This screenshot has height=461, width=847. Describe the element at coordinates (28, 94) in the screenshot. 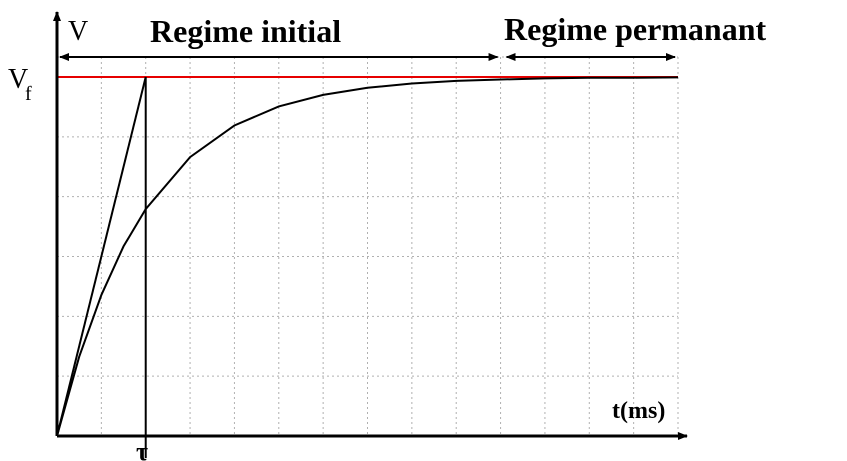

I see `svg-text: f` at that location.